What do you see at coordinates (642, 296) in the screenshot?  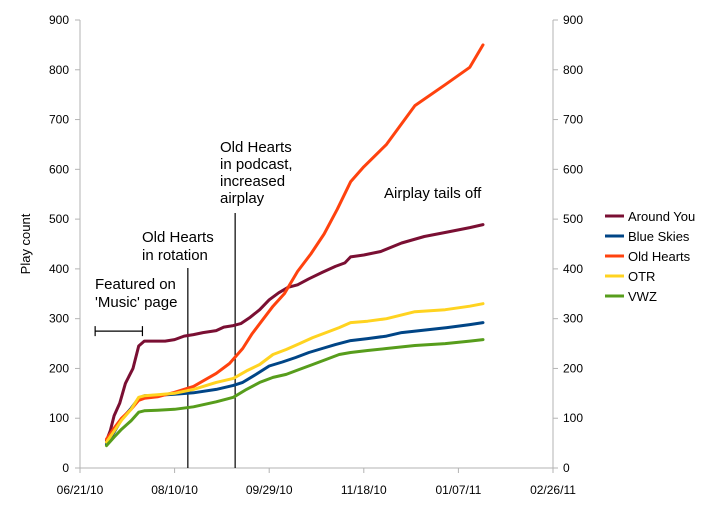 I see `legend-label: VWZ` at bounding box center [642, 296].